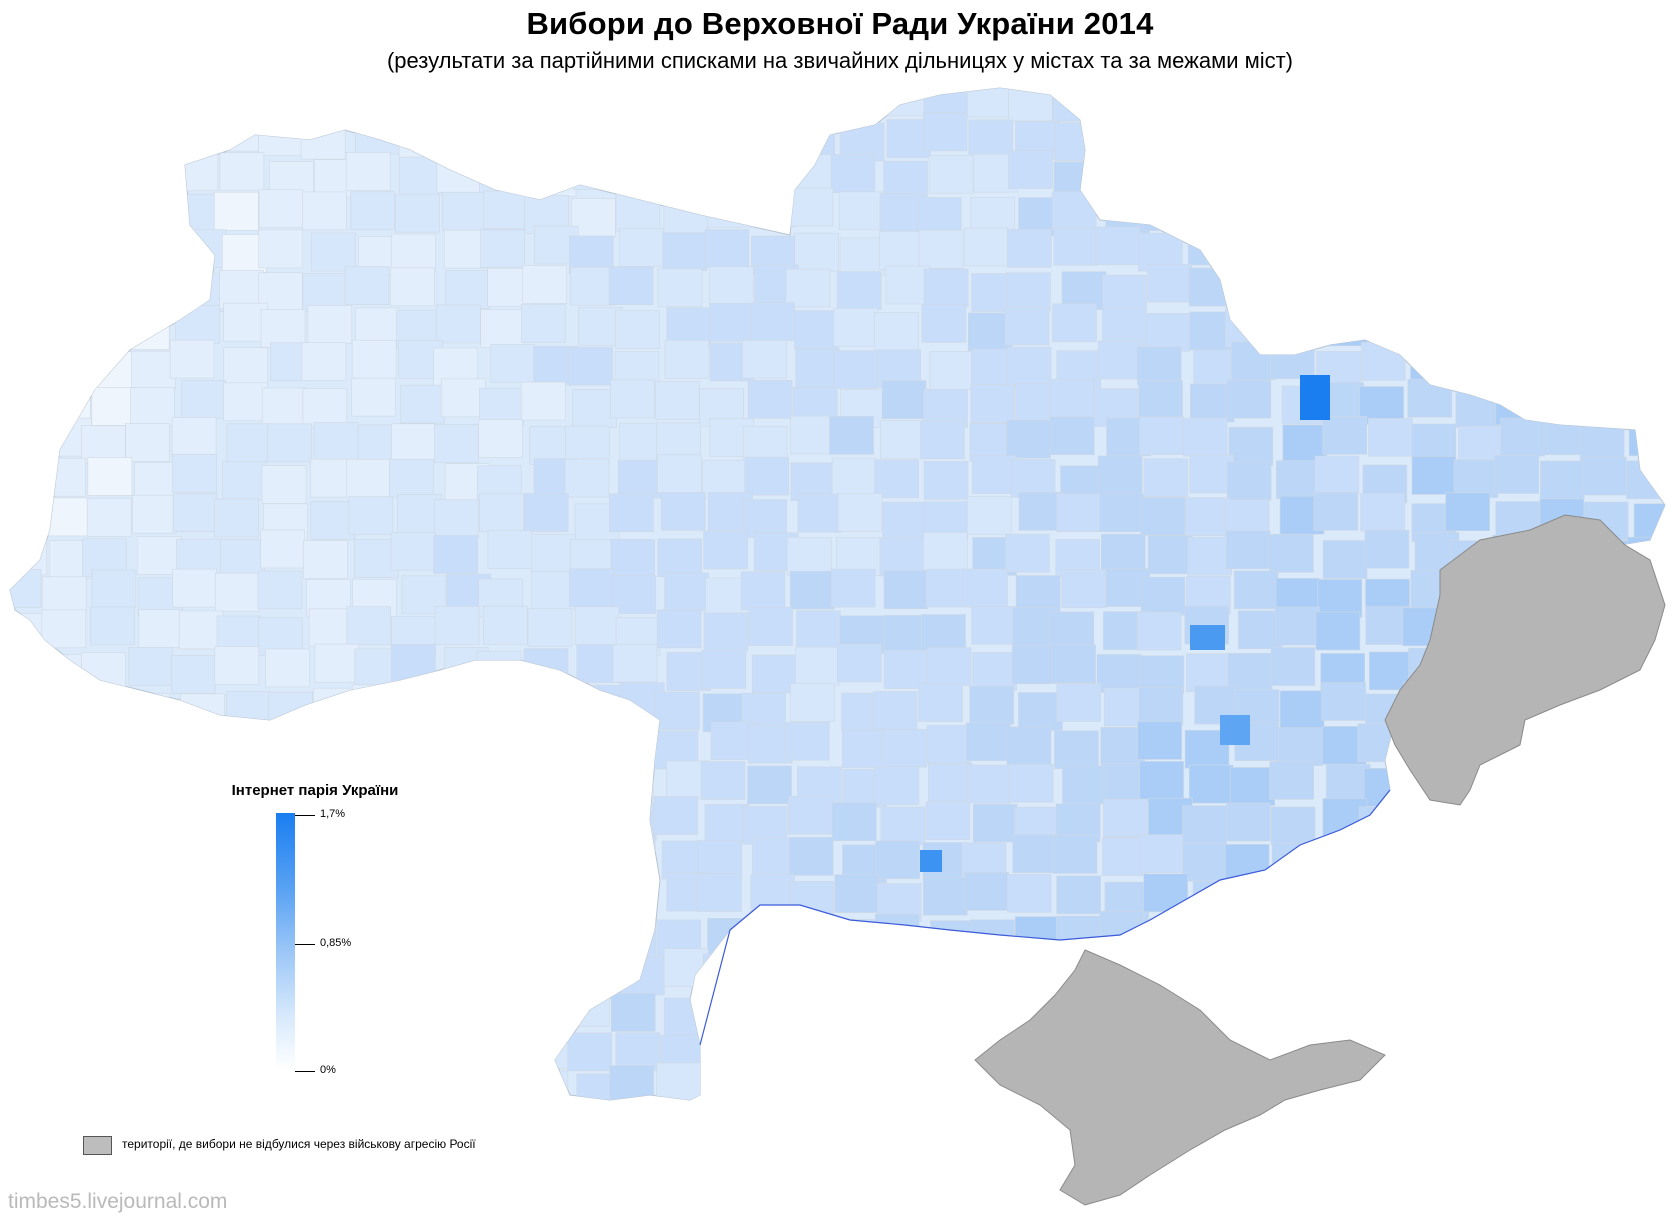 This screenshot has width=1680, height=1220. Describe the element at coordinates (336, 943) in the screenshot. I see `legend-mid-label: 0,85%` at that location.